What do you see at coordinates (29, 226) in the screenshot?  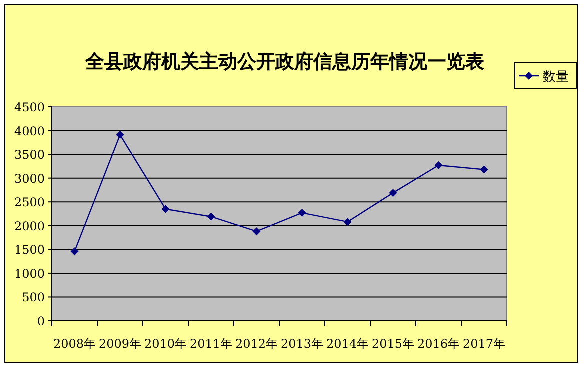 I see `y-tick-label: 2000` at bounding box center [29, 226].